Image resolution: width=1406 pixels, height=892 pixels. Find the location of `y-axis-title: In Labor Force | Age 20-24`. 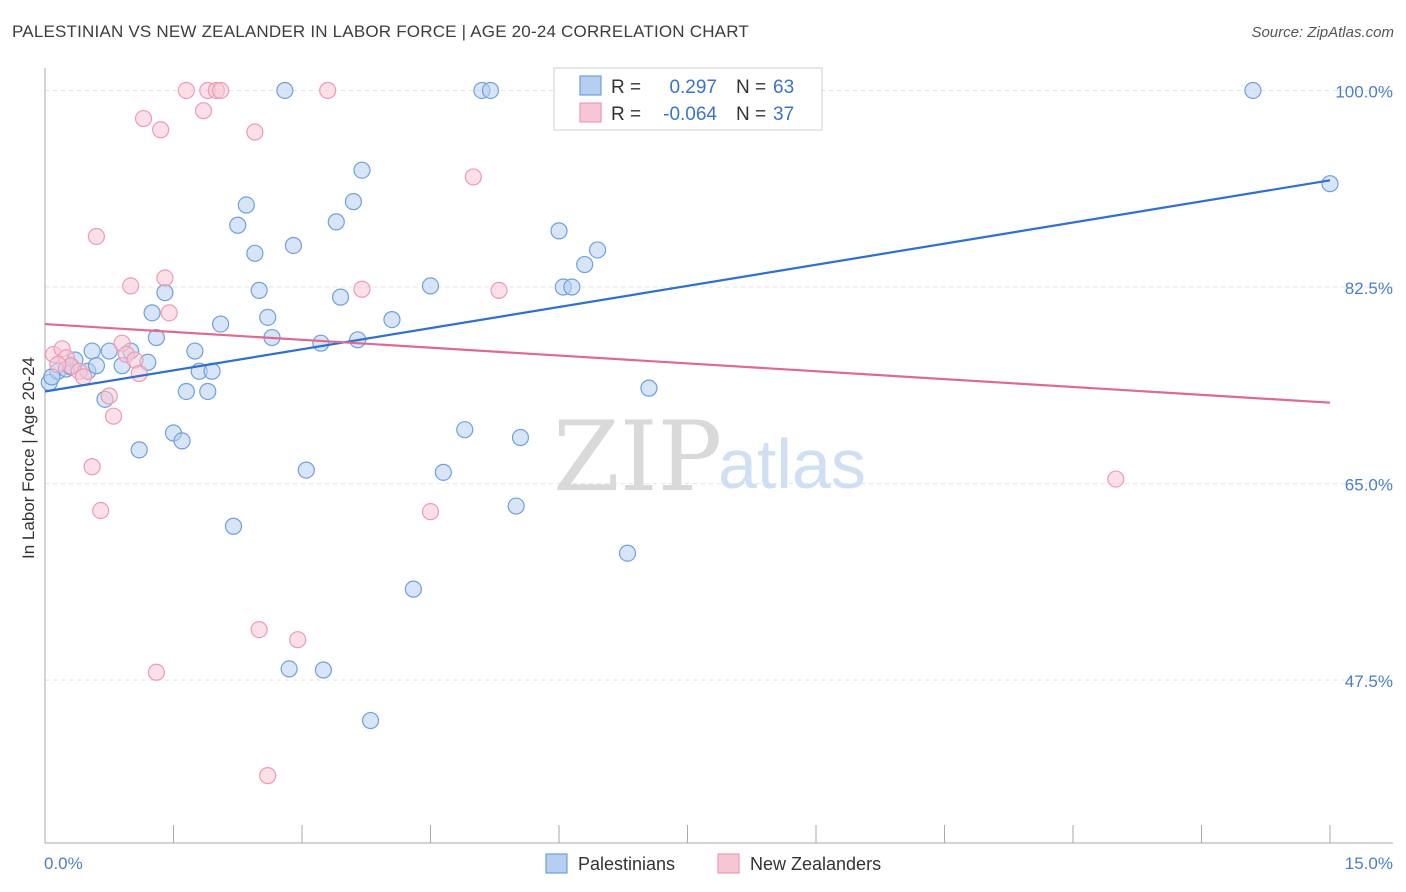

y-axis-title: In Labor Force | Age 20-24 is located at coordinates (28, 458).